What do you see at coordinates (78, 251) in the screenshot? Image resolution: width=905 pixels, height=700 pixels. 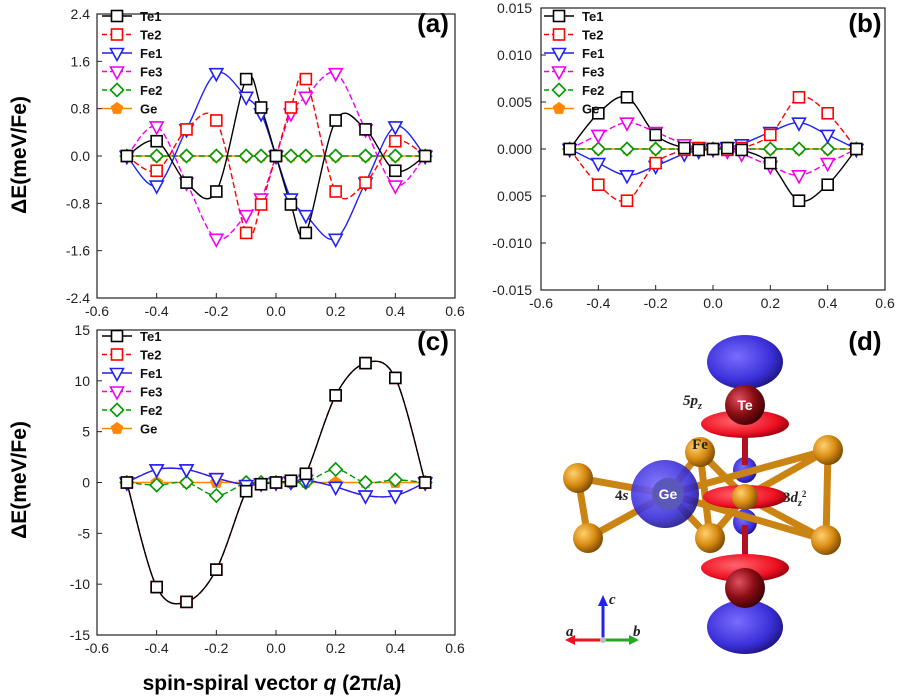 I see `y-tick-label: -1.6` at bounding box center [78, 251].